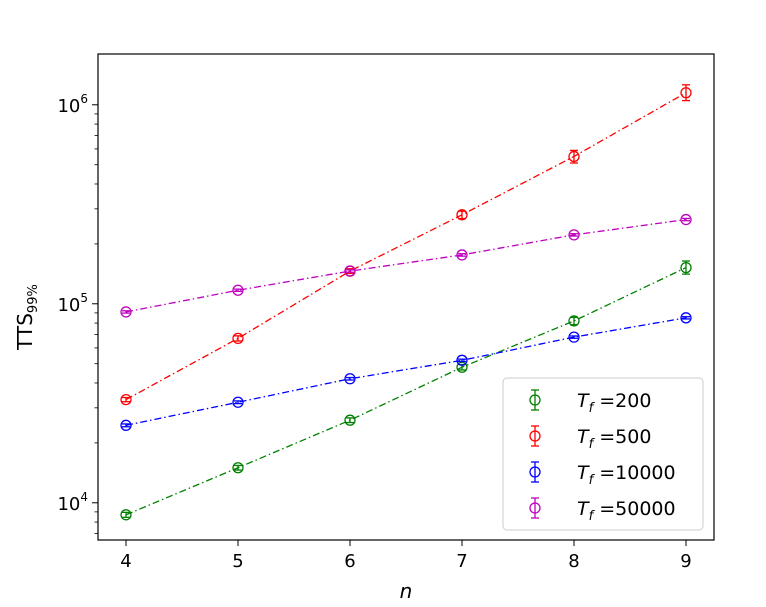 This screenshot has height=607, width=766. I want to click on legend: Tf =200 Tf =500 Tf =10000 Tf =50000, so click(603, 454).